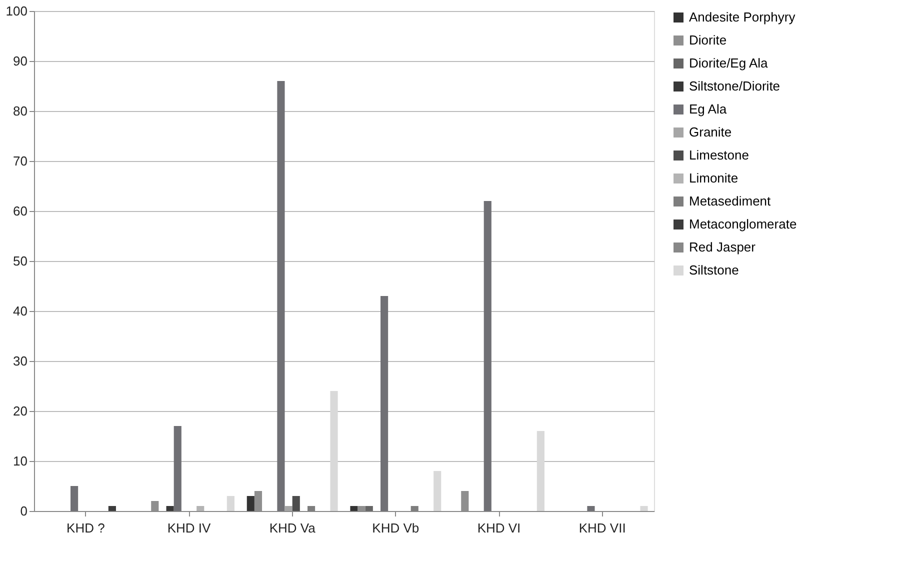 The width and height of the screenshot is (906, 576). What do you see at coordinates (20, 161) in the screenshot?
I see `y-tick-label: 70` at bounding box center [20, 161].